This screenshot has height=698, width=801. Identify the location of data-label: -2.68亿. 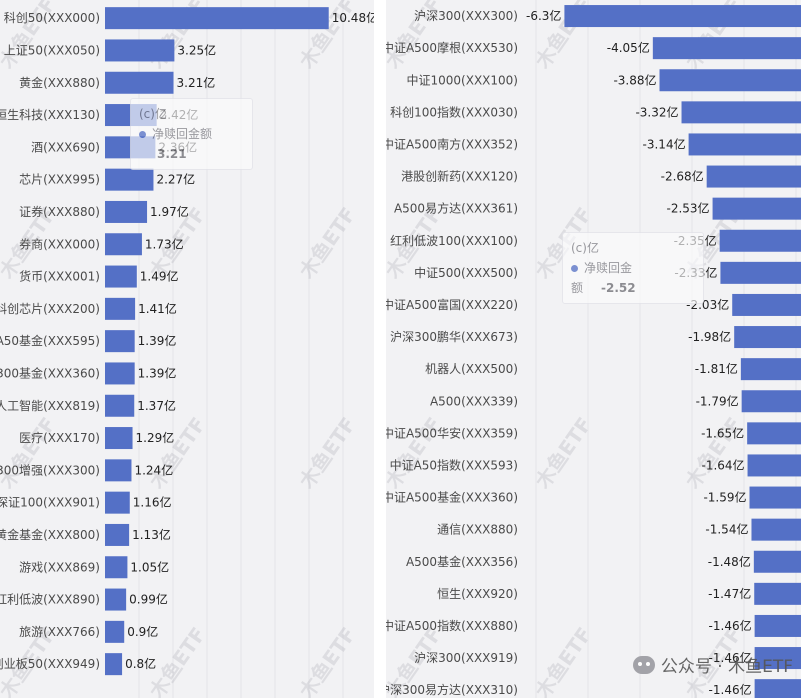
(682, 176).